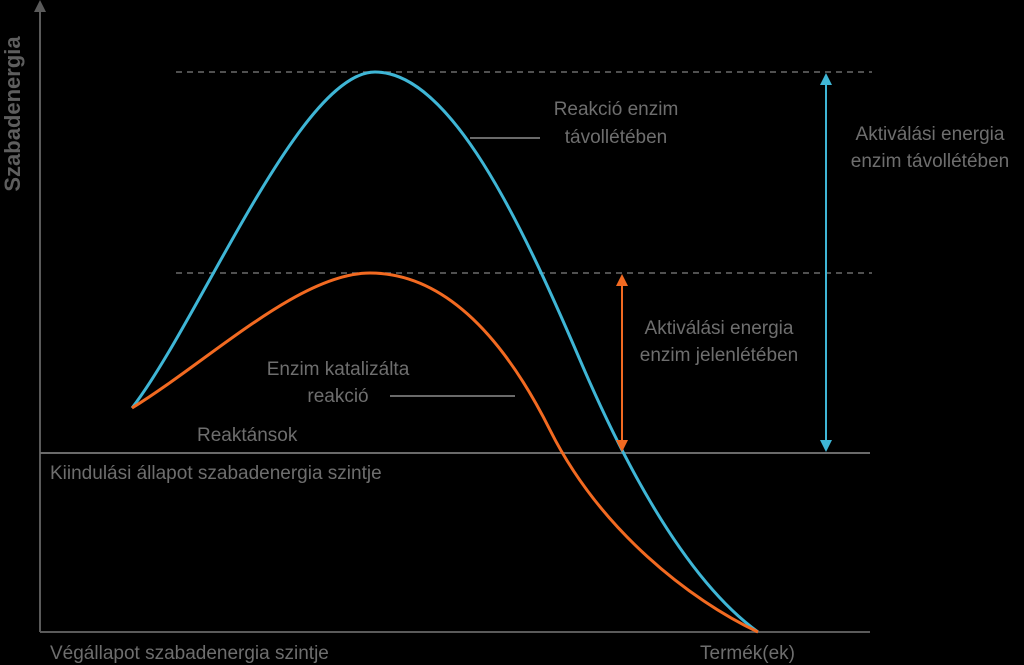  I want to click on catalyzed-label-line2: reakció, so click(337, 396).